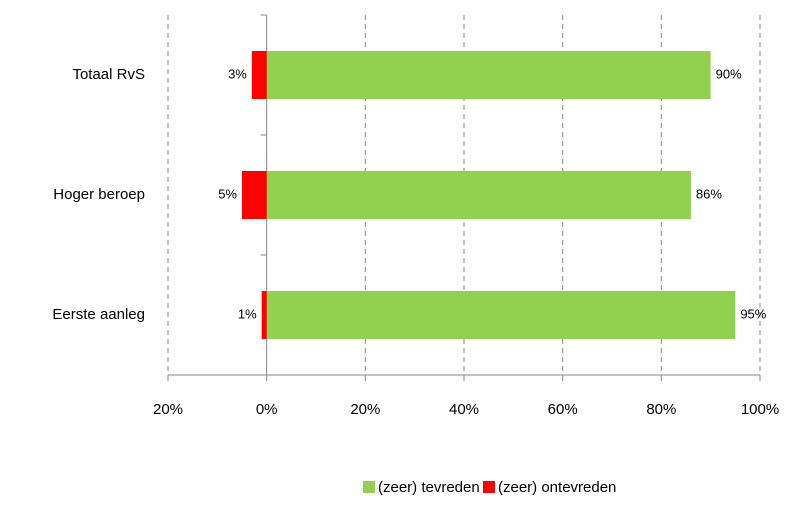 The height and width of the screenshot is (505, 789). Describe the element at coordinates (99, 194) in the screenshot. I see `category-label: Hoger beroep` at that location.